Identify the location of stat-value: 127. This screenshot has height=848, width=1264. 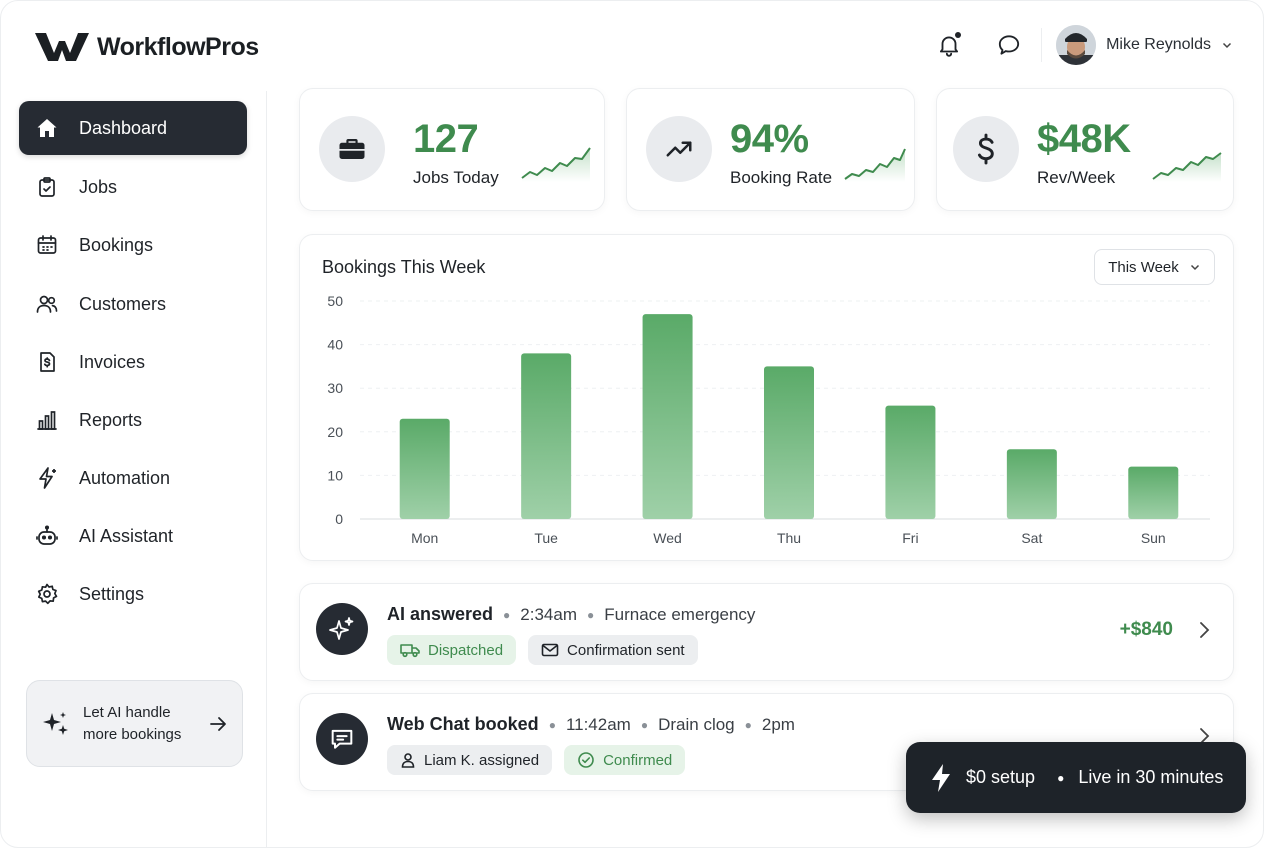
(446, 139).